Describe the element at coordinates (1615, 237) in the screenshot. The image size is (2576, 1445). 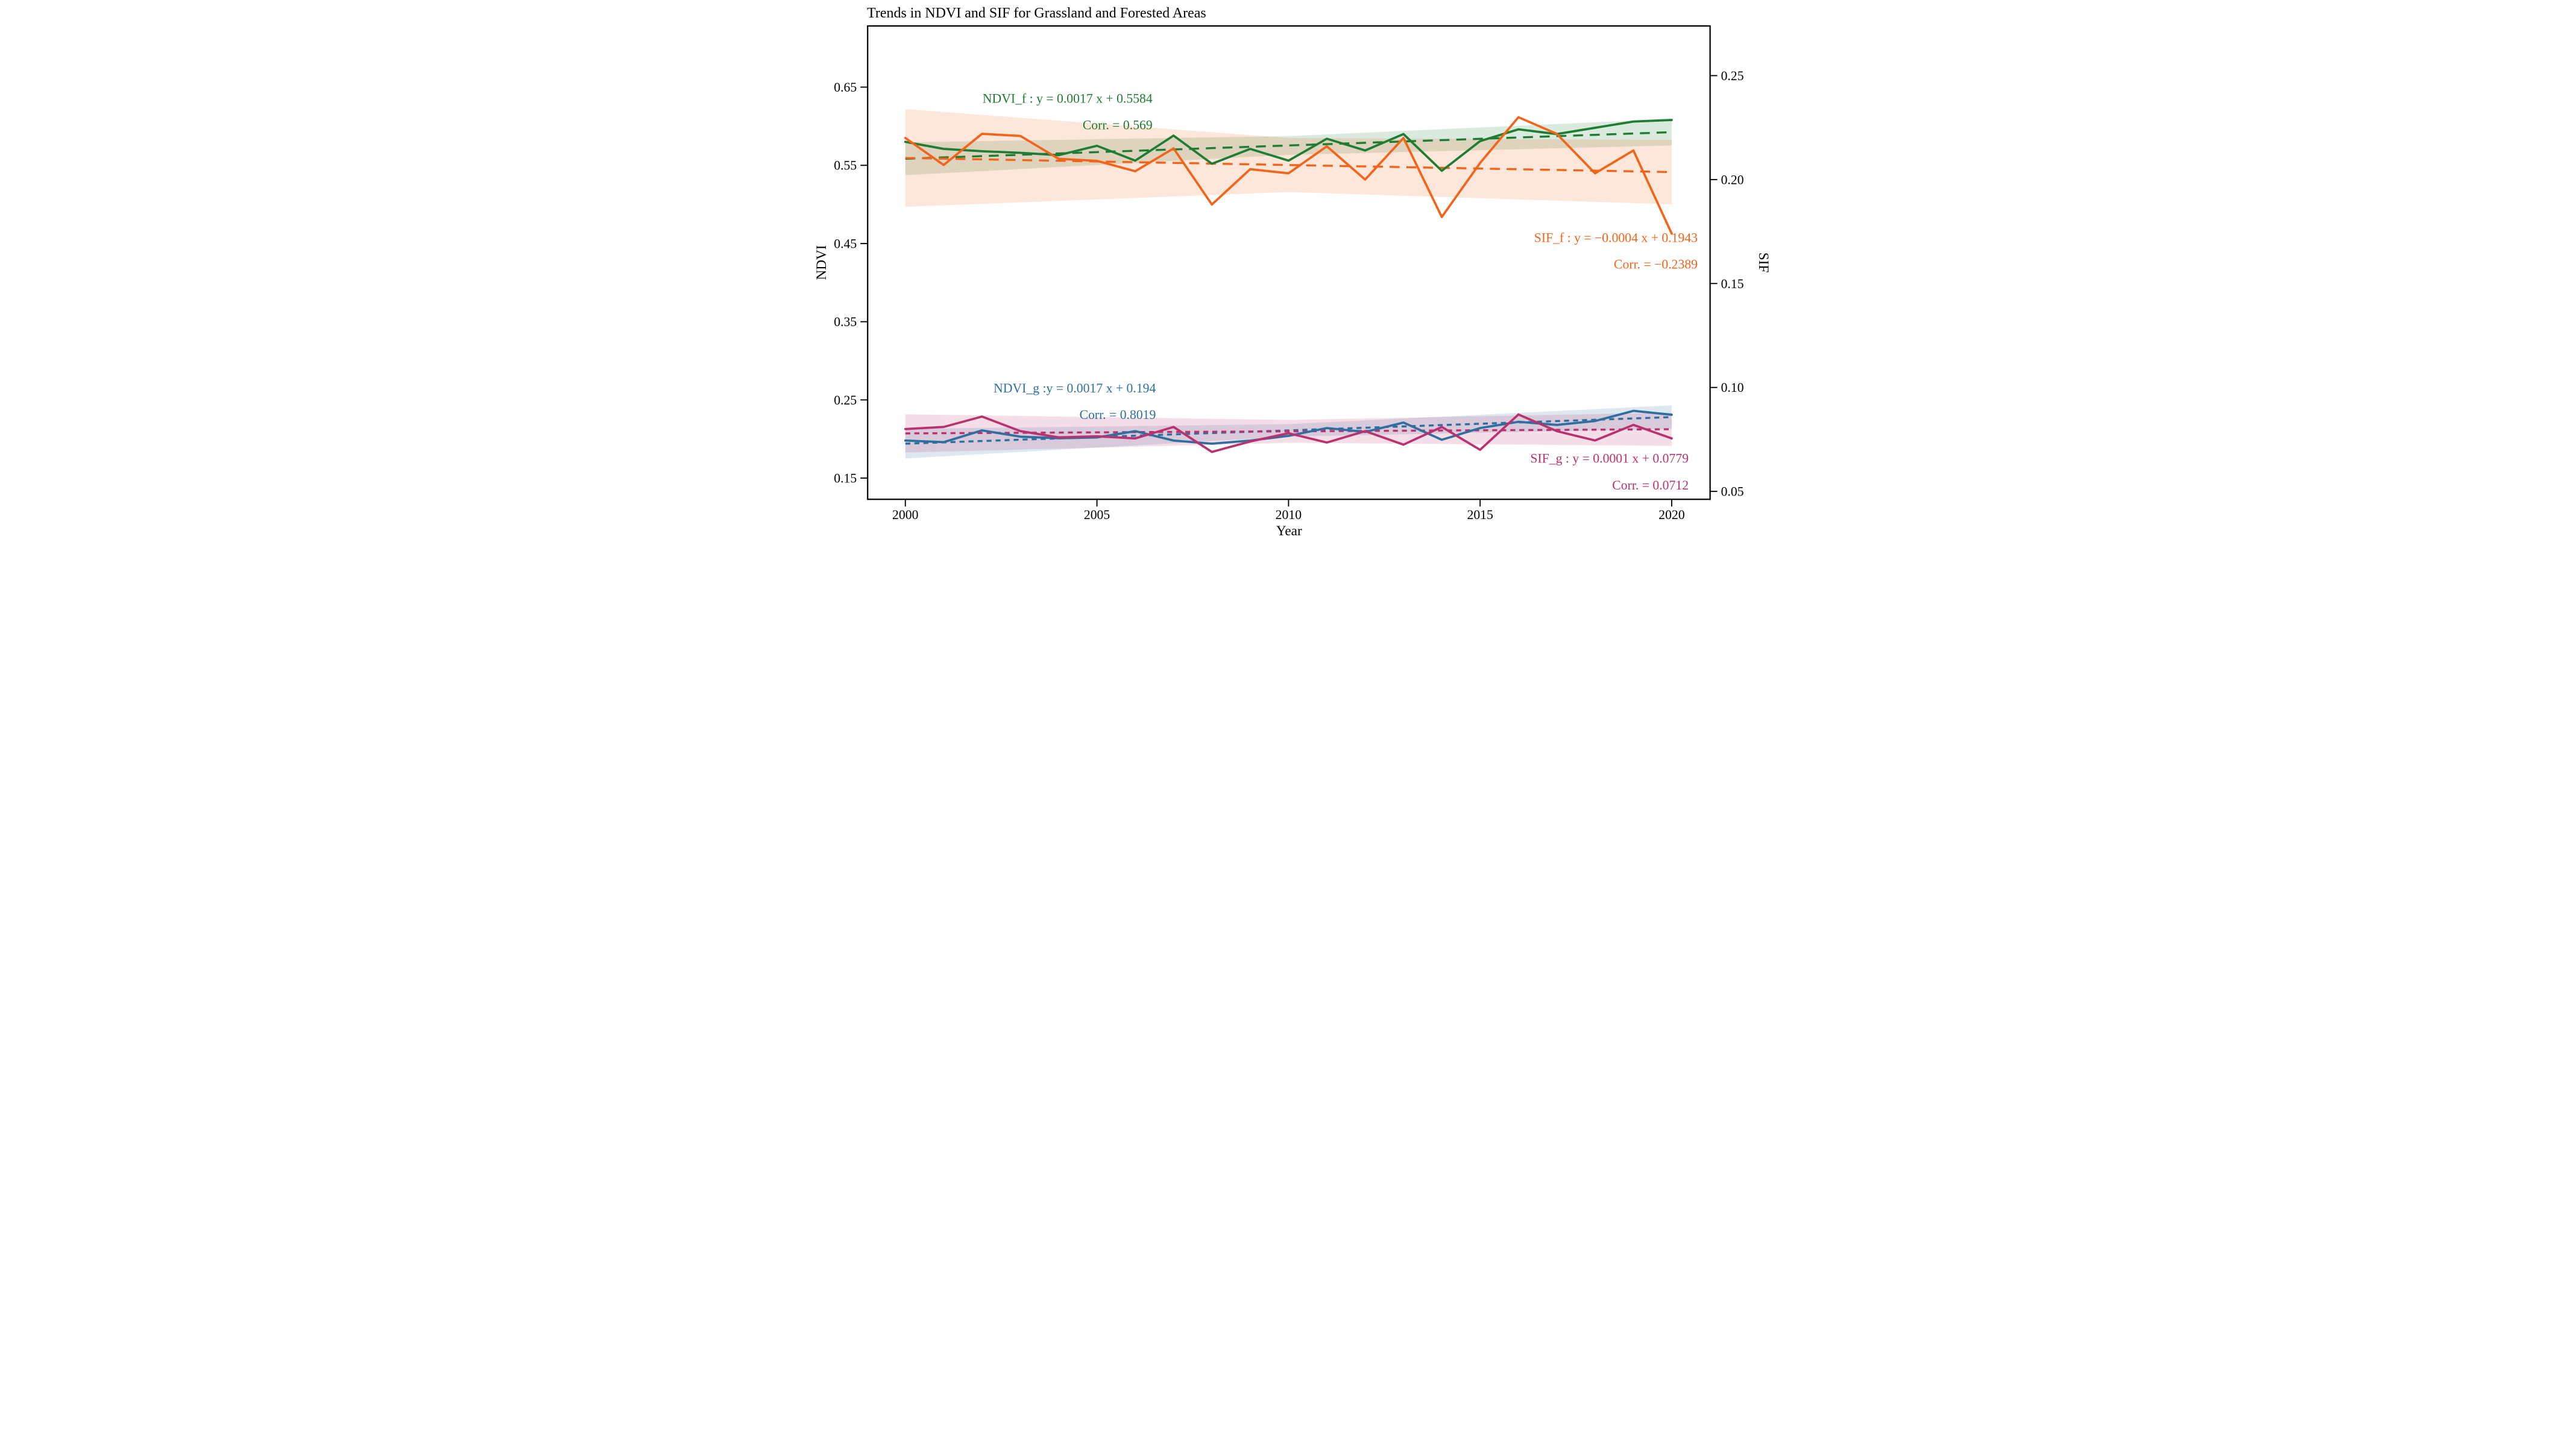
I see `annotation-sif-f-equation: SIF_f : y = −0.0004 x + 0.1943` at that location.